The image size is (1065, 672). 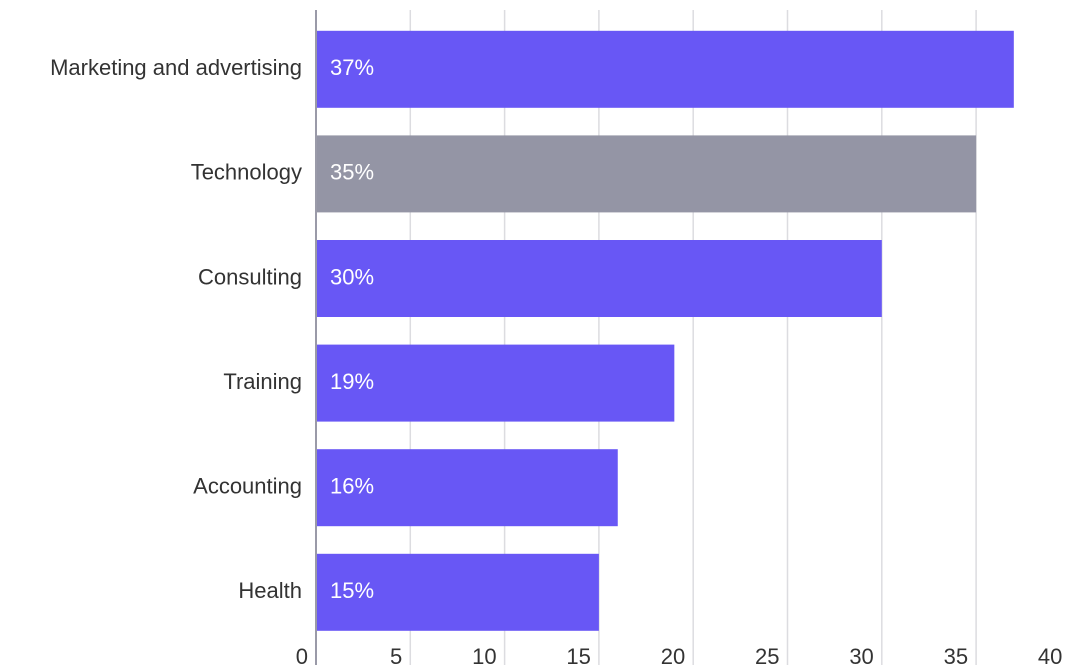 What do you see at coordinates (270, 590) in the screenshot?
I see `category-label: Health` at bounding box center [270, 590].